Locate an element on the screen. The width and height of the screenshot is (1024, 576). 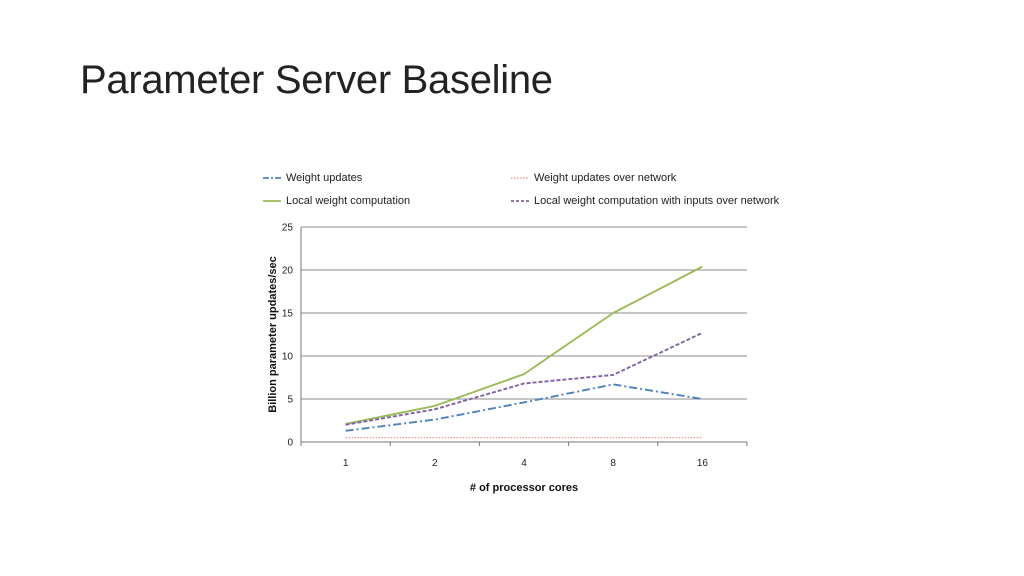
x-tick-label-8: 8 is located at coordinates (613, 463).